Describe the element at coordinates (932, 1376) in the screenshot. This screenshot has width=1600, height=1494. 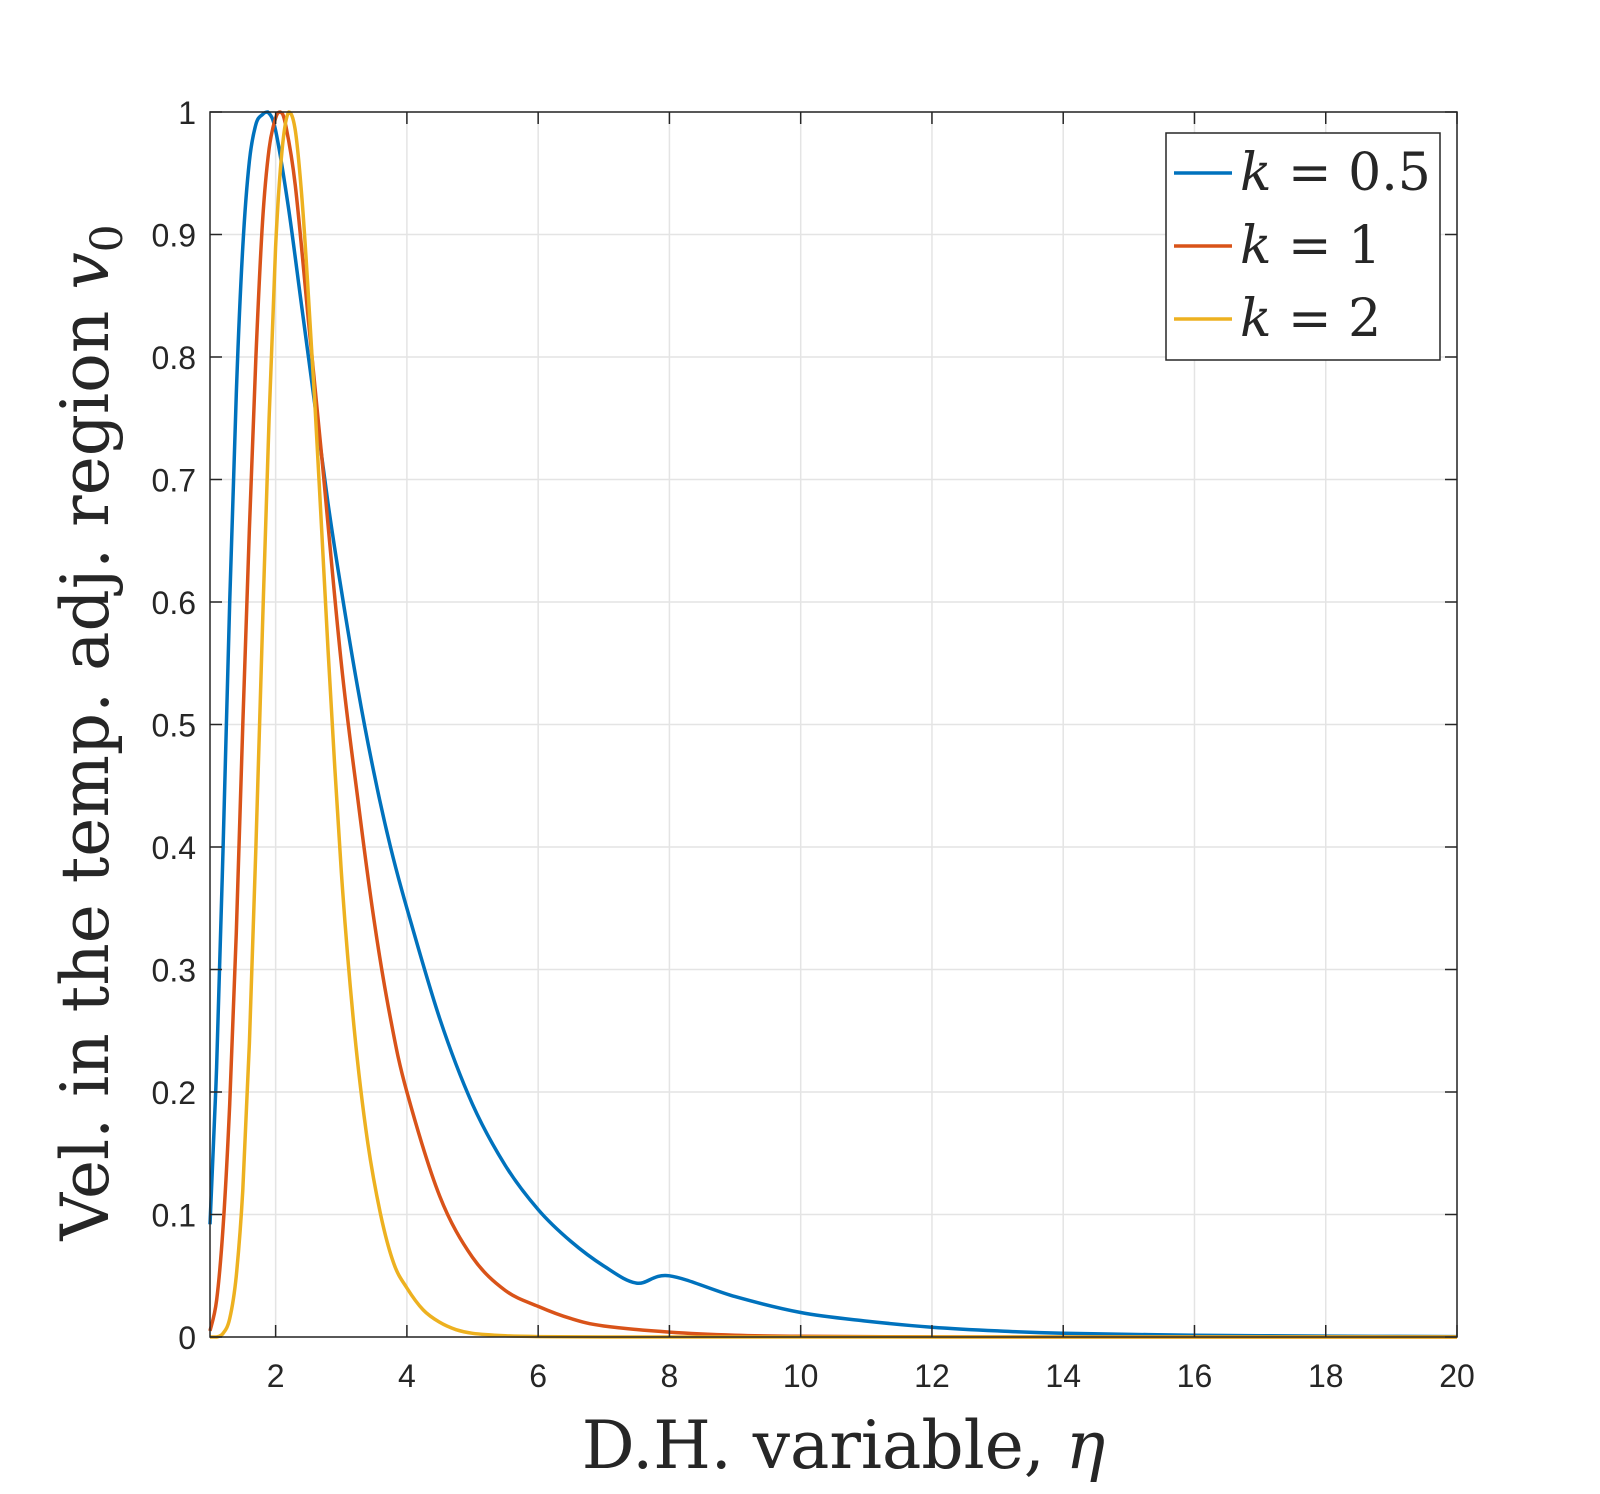
I see `x-tick-label: 12` at that location.